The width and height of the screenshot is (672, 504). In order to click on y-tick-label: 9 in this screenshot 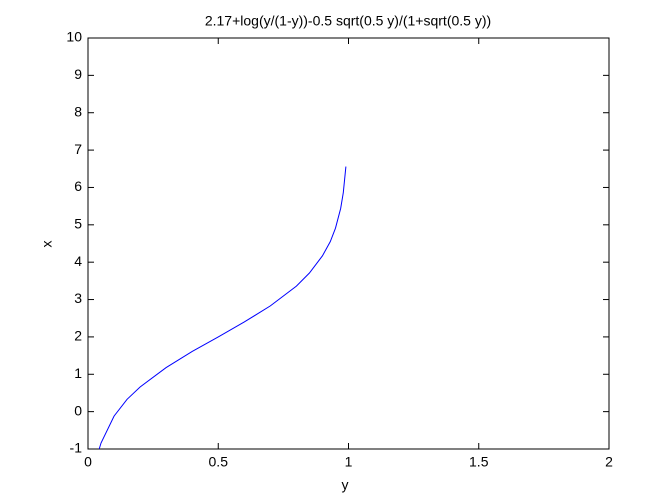, I will do `click(78, 74)`.